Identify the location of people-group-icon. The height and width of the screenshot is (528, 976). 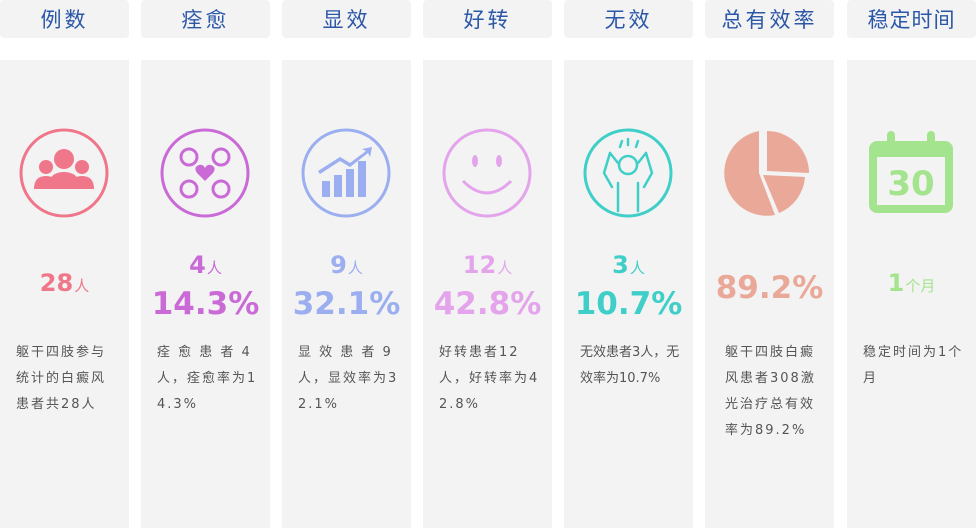
(64, 173).